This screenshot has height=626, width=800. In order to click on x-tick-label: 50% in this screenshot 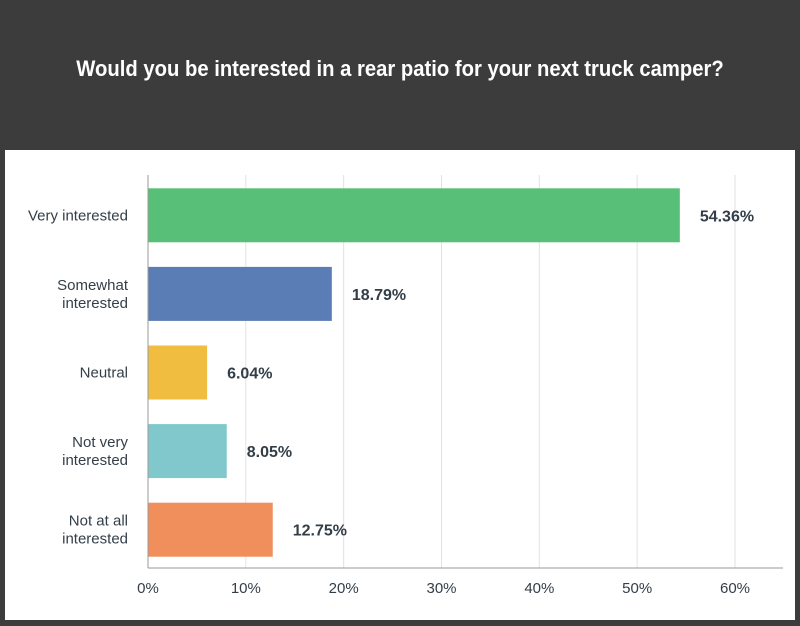, I will do `click(637, 588)`.